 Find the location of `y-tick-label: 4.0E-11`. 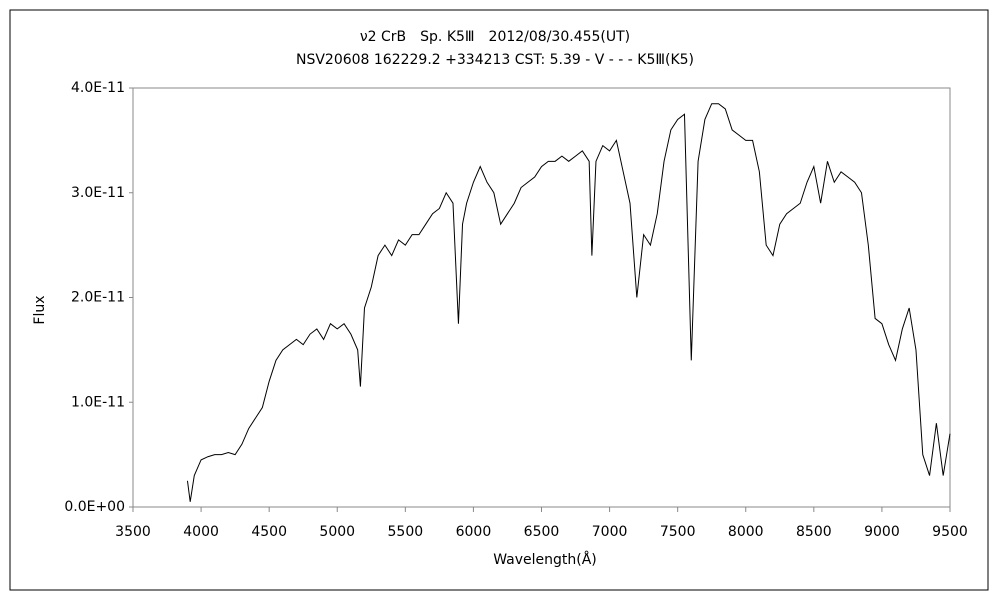

y-tick-label: 4.0E-11 is located at coordinates (98, 88).